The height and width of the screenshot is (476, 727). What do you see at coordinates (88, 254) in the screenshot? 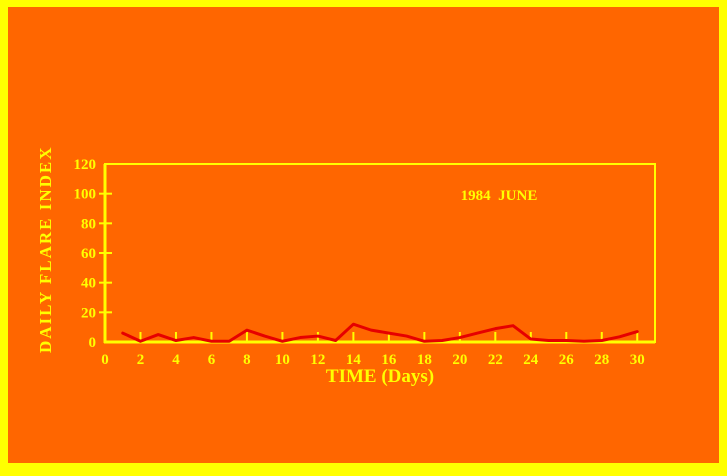
I see `y-tick-label: 60` at bounding box center [88, 254].